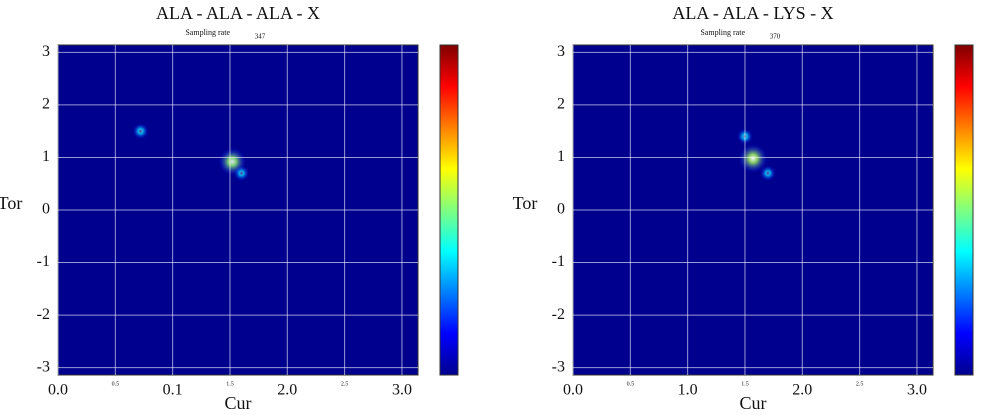  Describe the element at coordinates (238, 13) in the screenshot. I see `chart-title: ALA - ALA - ALA - X` at that location.